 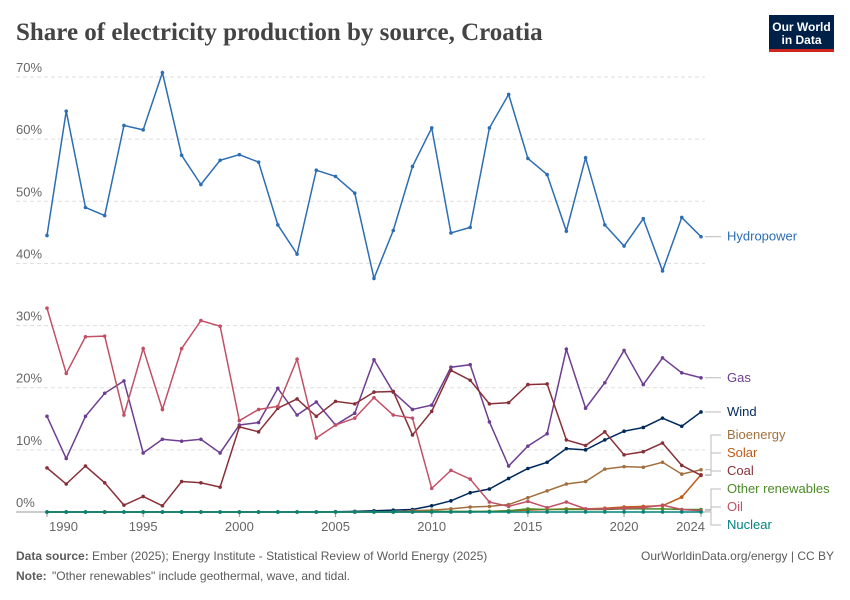 I want to click on legend-label: Other renewables, so click(x=778, y=488).